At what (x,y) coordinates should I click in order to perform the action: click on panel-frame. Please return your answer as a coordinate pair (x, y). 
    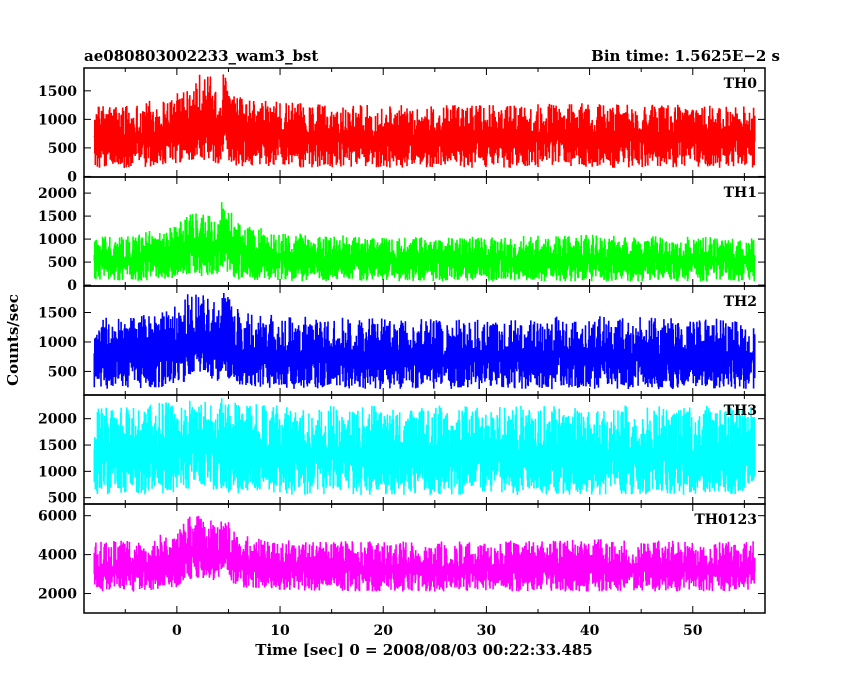
    Looking at the image, I should click on (424, 558).